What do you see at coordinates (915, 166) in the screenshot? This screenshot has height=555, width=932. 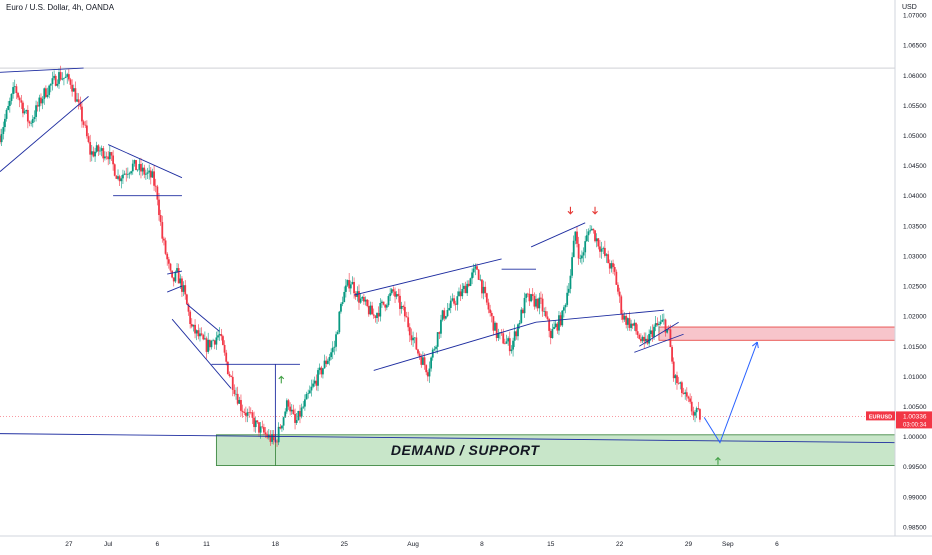 I see `y-tick-label: 1.04500` at bounding box center [915, 166].